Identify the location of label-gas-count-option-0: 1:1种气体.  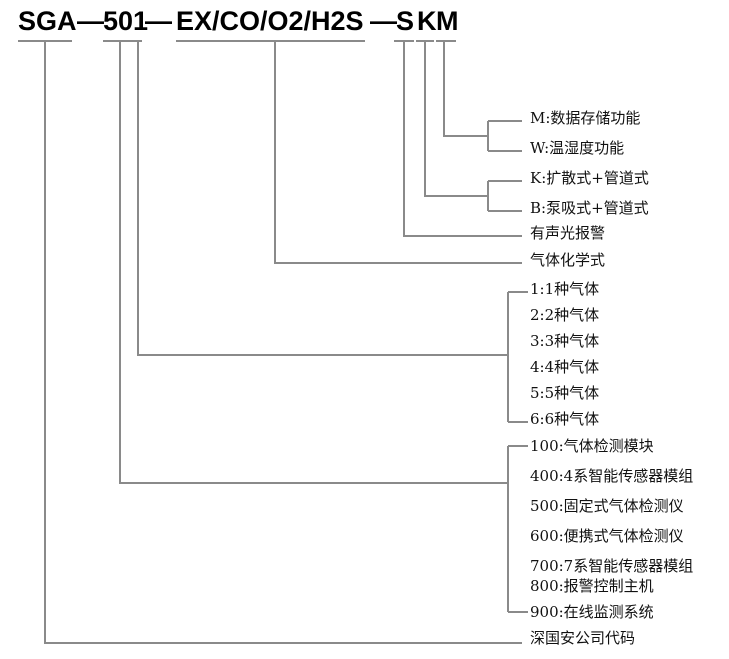
(565, 289).